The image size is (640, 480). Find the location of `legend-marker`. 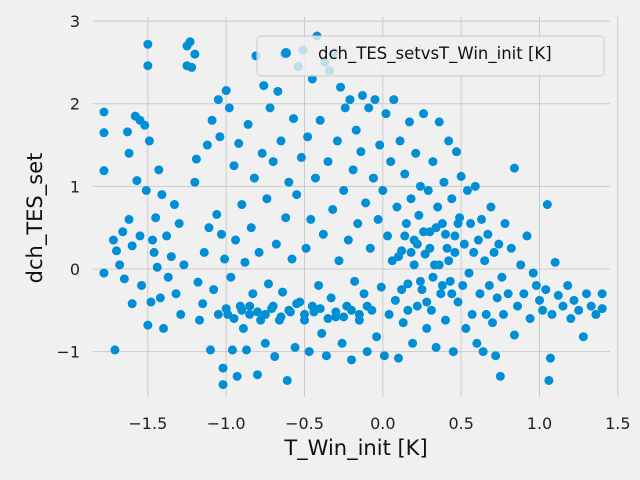

legend-marker is located at coordinates (286, 53).